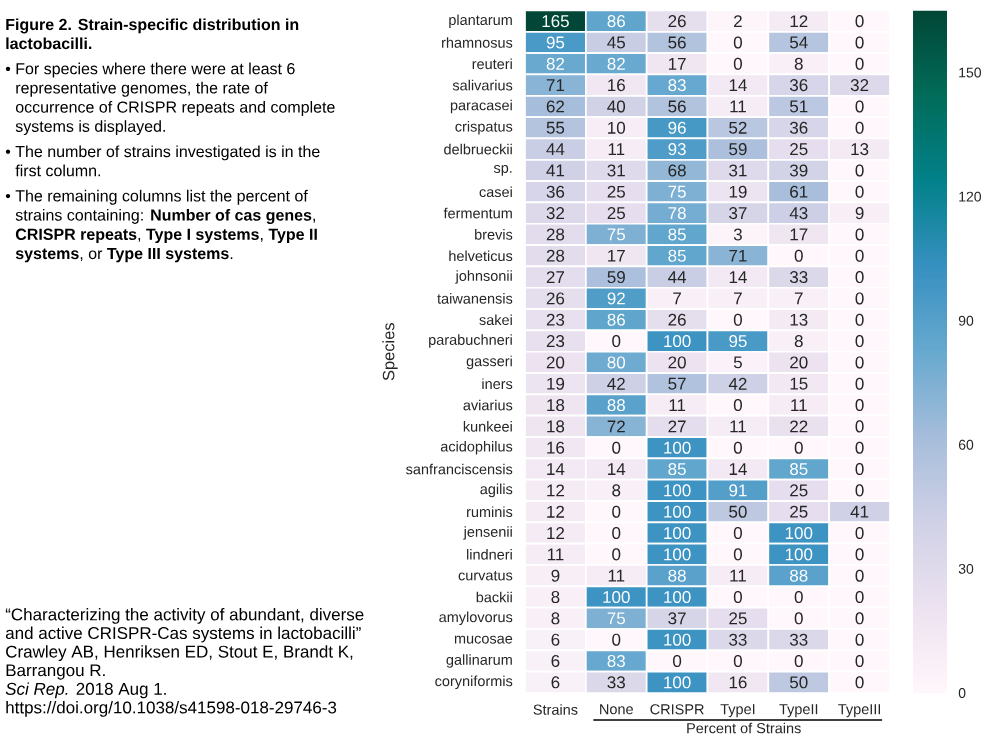 This screenshot has width=1003, height=745. What do you see at coordinates (860, 149) in the screenshot?
I see `data-label: 13` at bounding box center [860, 149].